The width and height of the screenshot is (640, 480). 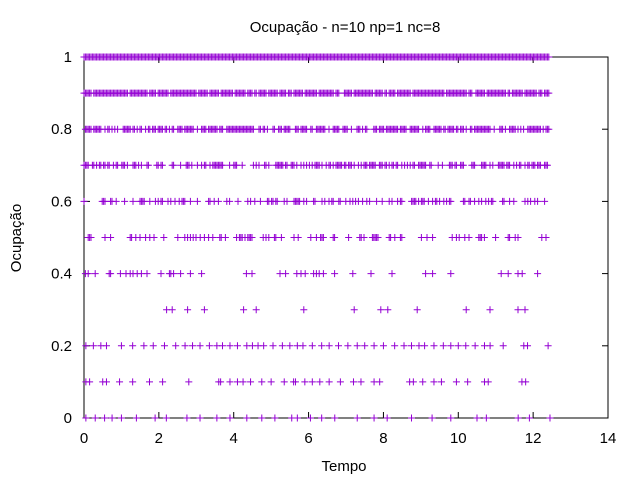 I want to click on y-tick-label: 0.4, so click(x=61, y=274).